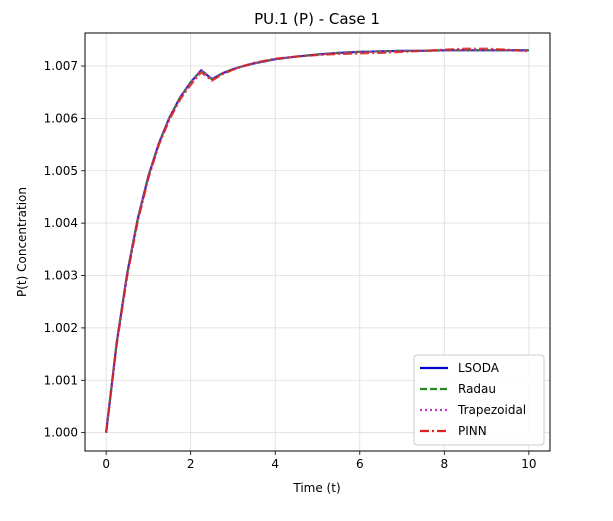  Describe the element at coordinates (61, 328) in the screenshot. I see `y-tick-label: 1.002` at that location.